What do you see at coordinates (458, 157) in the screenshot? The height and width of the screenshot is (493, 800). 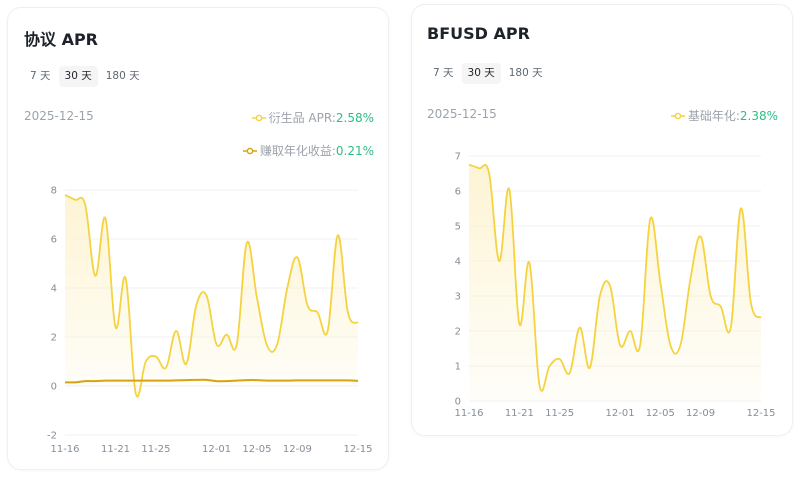 I see `y-tick-label: 7` at bounding box center [458, 157].